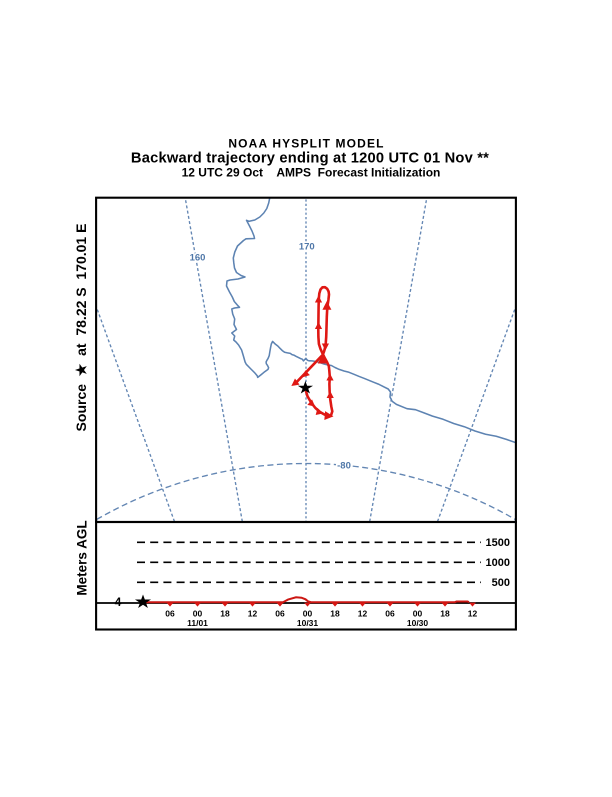 This screenshot has width=612, height=797. What do you see at coordinates (498, 563) in the screenshot?
I see `svg-text: 1000` at bounding box center [498, 563].